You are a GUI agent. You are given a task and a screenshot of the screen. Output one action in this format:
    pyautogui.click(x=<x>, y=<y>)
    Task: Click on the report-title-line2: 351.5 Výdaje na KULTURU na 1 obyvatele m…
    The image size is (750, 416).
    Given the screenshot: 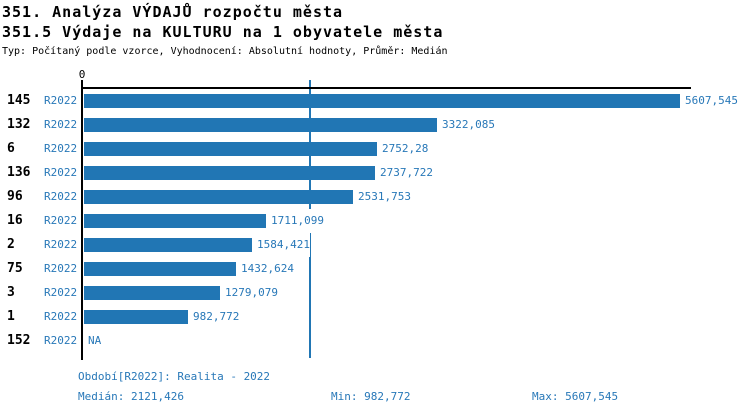 What is the action you would take?
    pyautogui.click(x=223, y=32)
    